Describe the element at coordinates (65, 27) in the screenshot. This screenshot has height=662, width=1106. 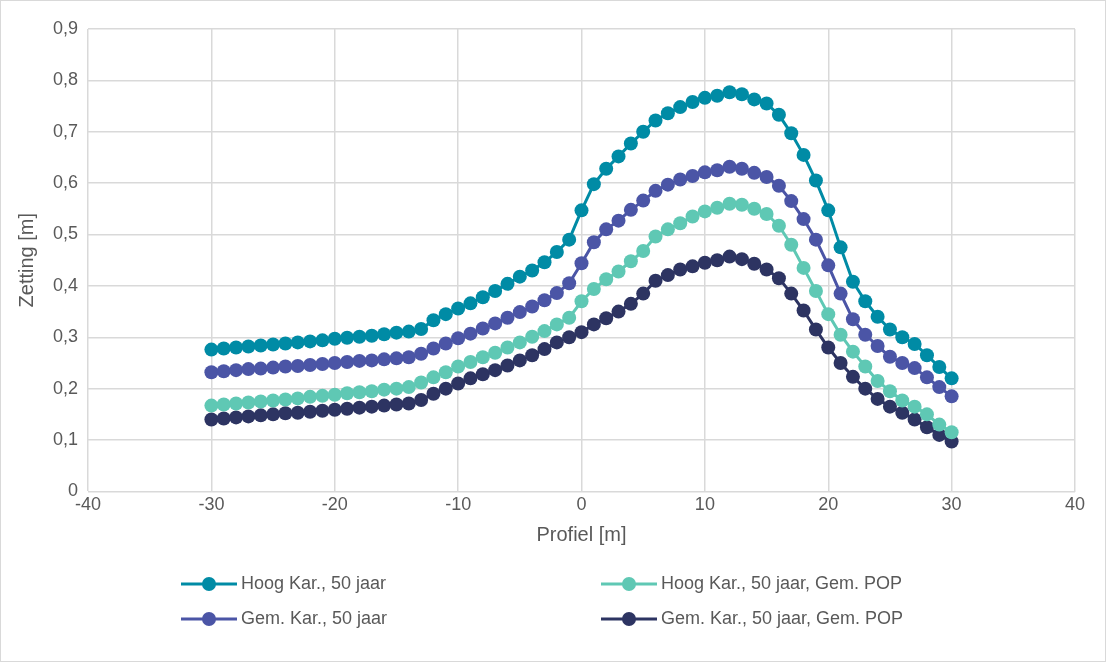
I see `y-tick-label: 0,9` at that location.